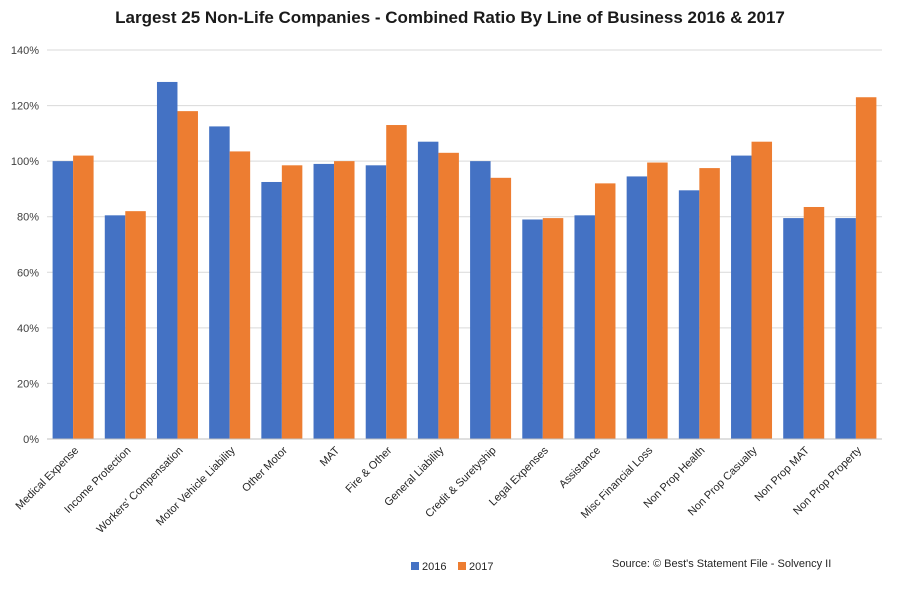  What do you see at coordinates (25, 162) in the screenshot?
I see `y-tick-label: 100%` at bounding box center [25, 162].